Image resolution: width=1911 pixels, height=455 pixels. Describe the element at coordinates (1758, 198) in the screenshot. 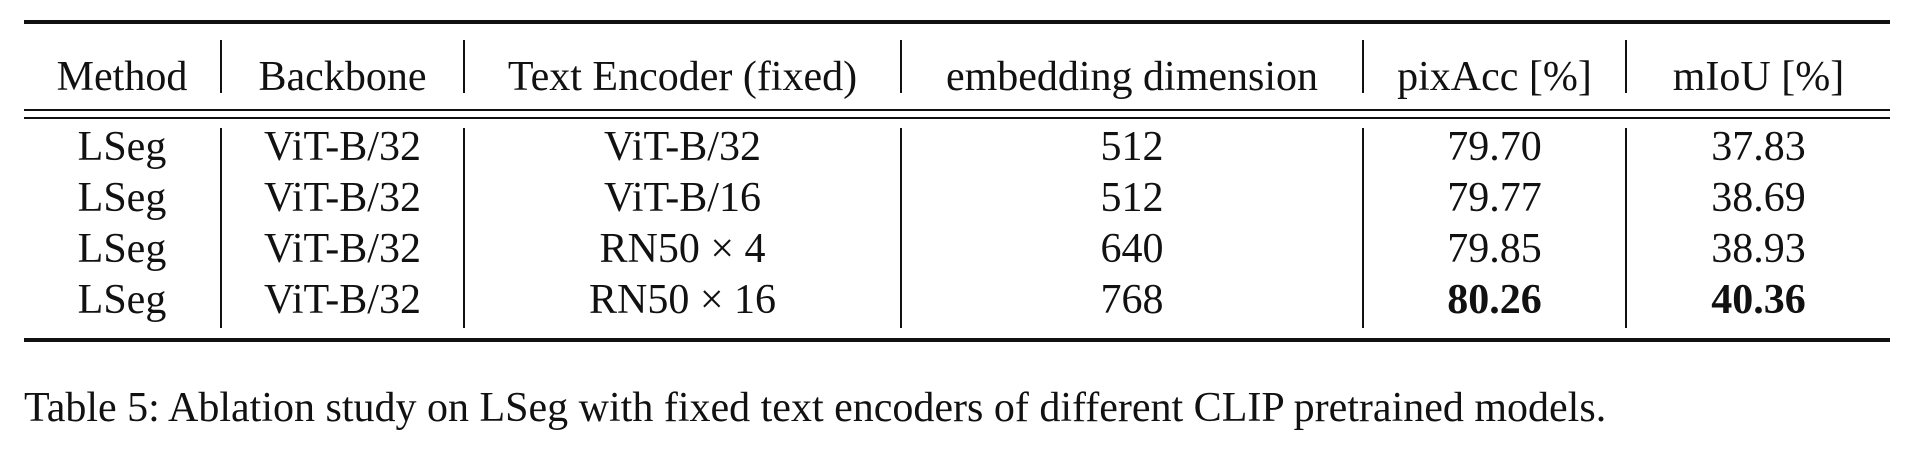

I see `cell-miou: 38.69` at that location.